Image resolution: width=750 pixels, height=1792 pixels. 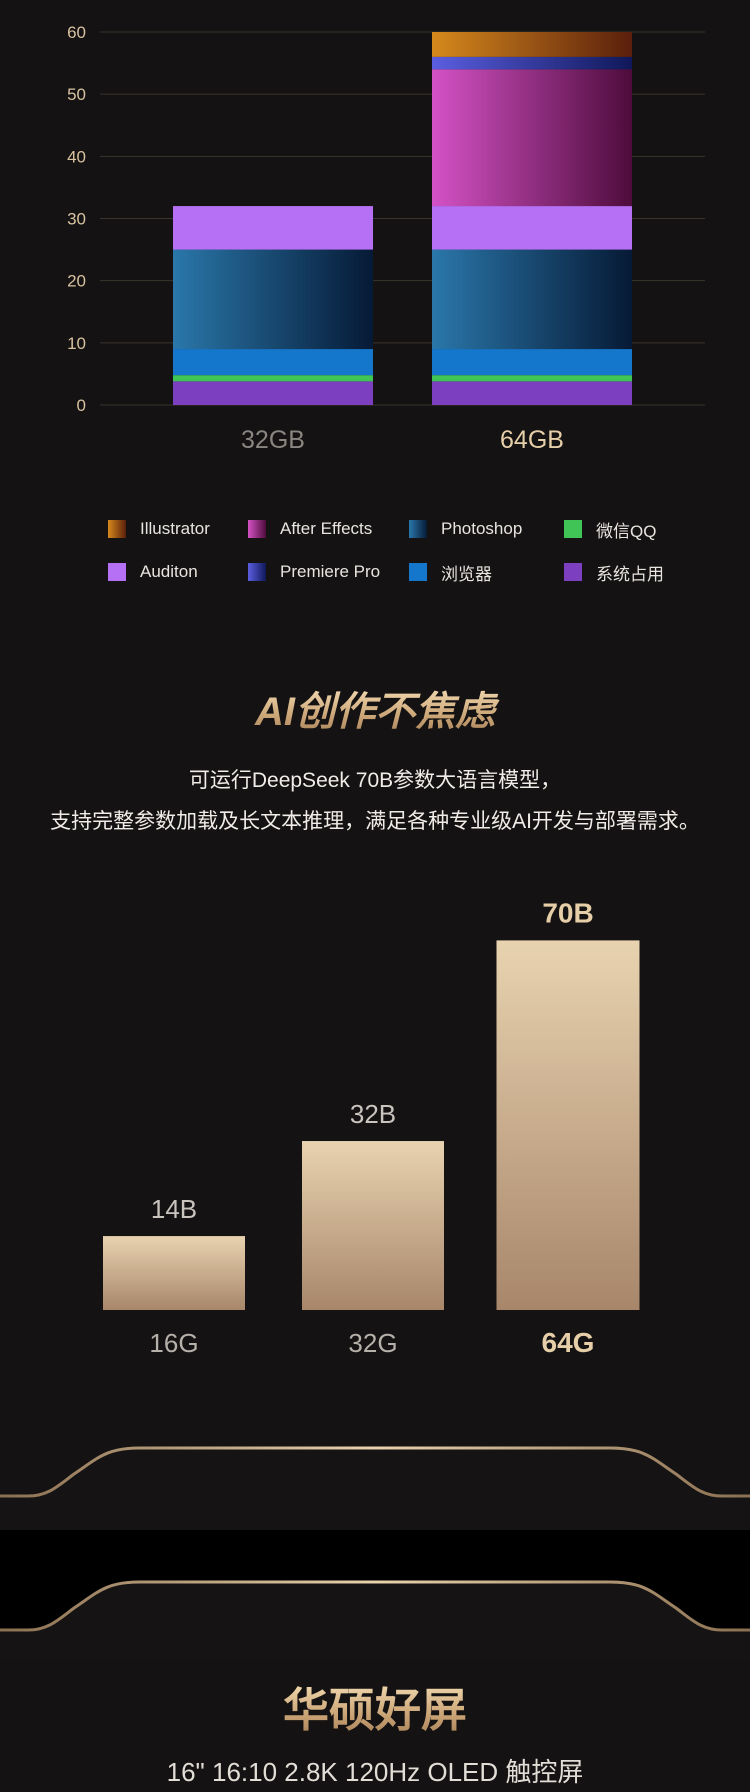 I want to click on legend-item-auditon: Auditon, so click(x=153, y=572).